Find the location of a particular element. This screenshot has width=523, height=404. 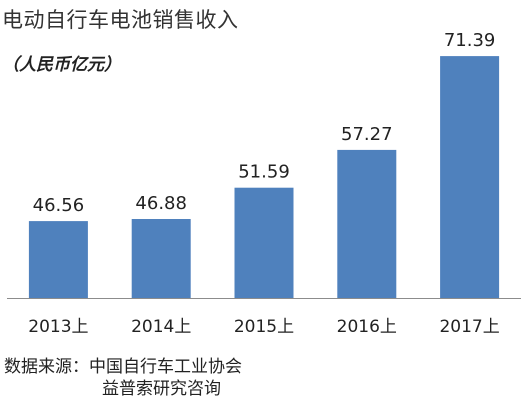

bar-2015上 is located at coordinates (264, 242).